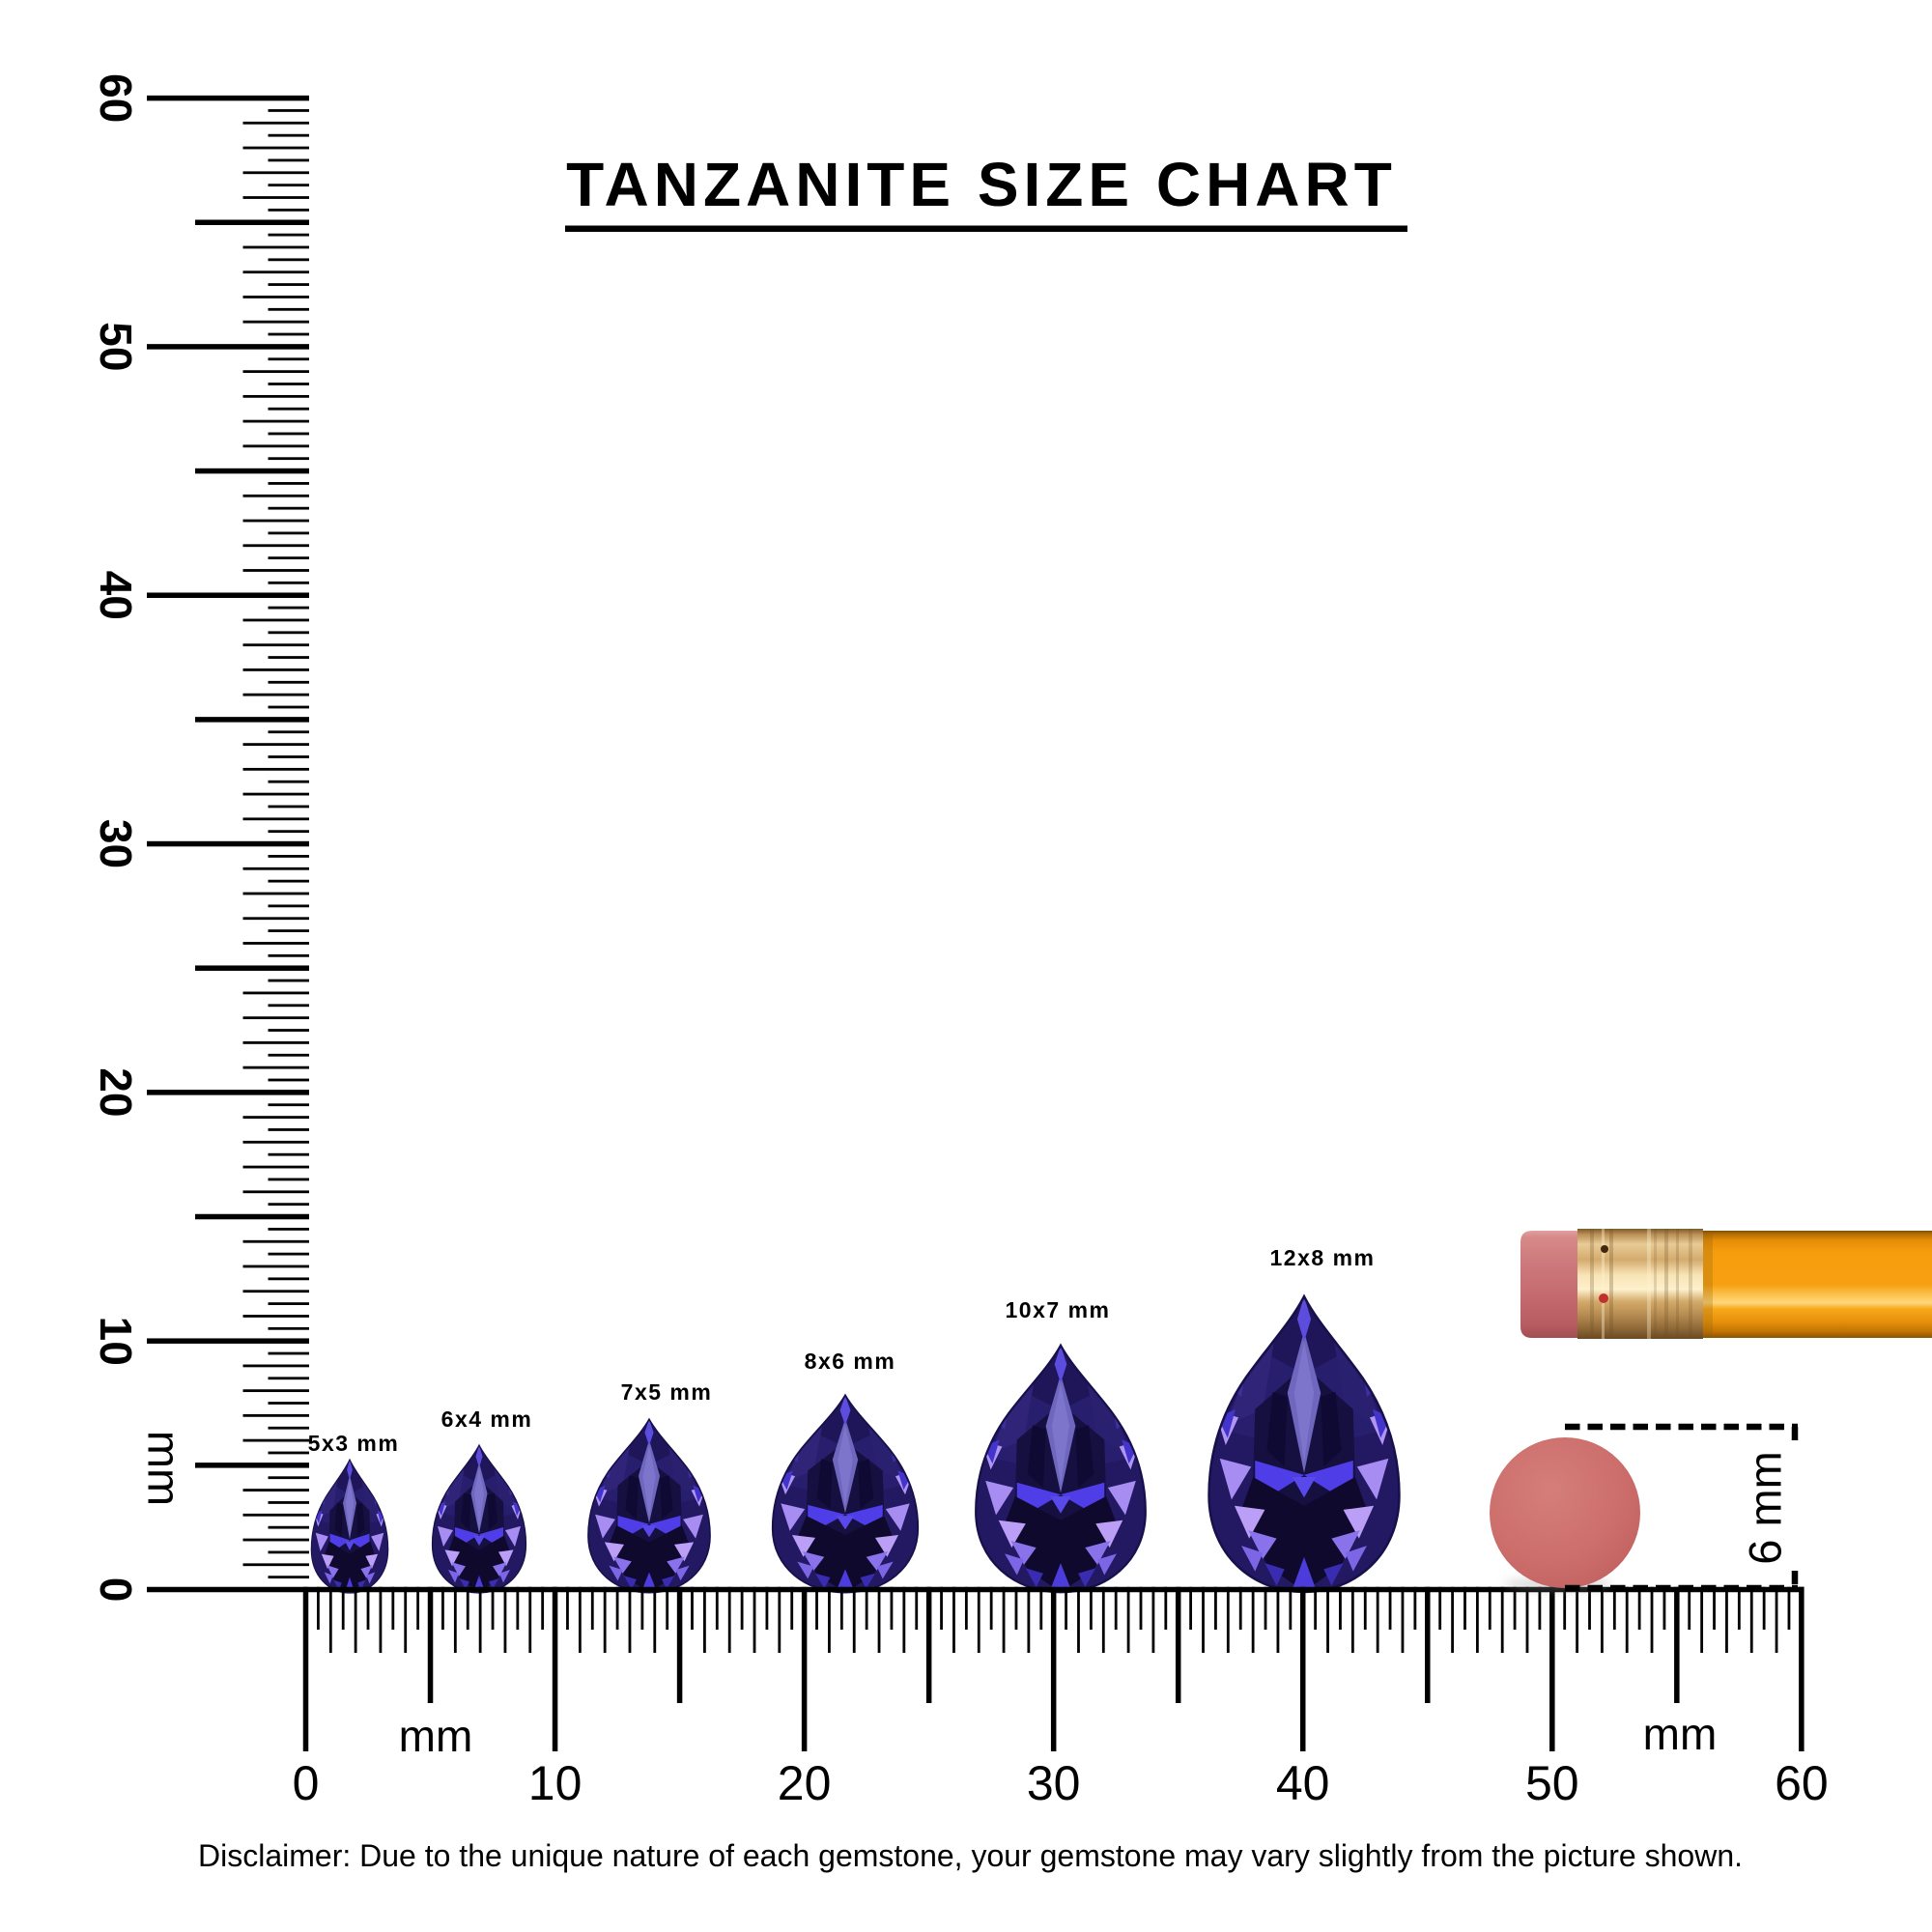 Image resolution: width=1932 pixels, height=1932 pixels. Describe the element at coordinates (1323, 1257) in the screenshot. I see `svg-text: 12x8 mm` at that location.